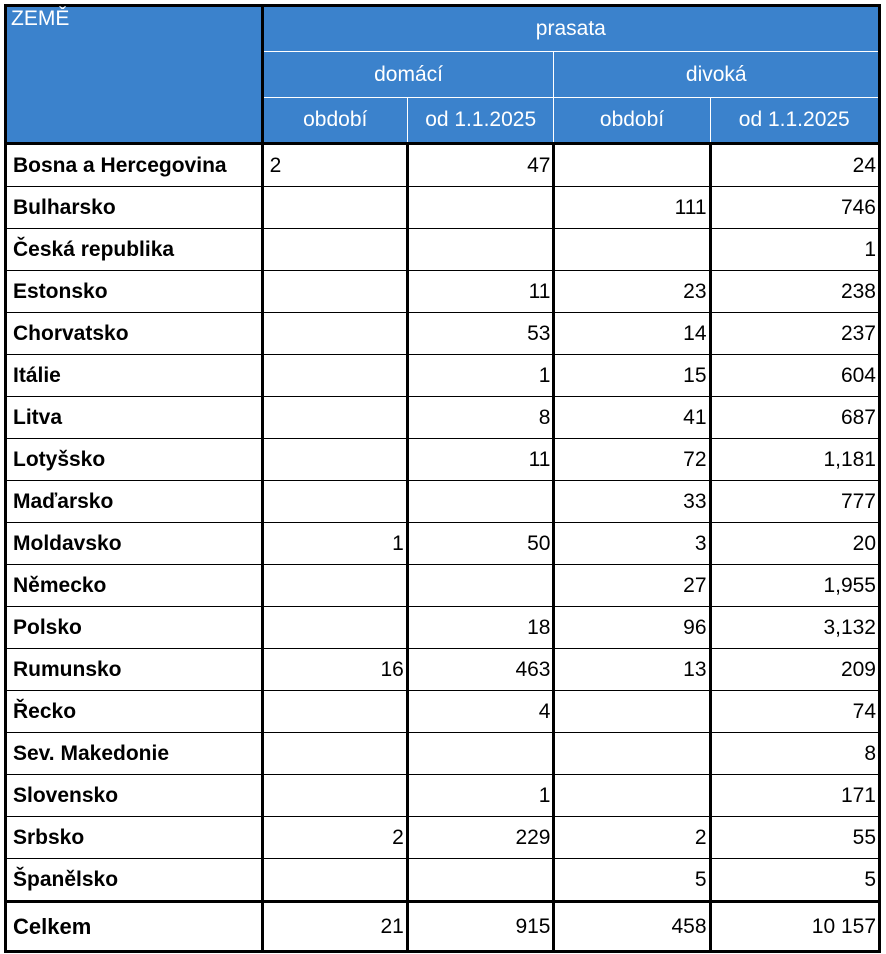  I want to click on table-row: Slovensko 1 171, so click(443, 795).